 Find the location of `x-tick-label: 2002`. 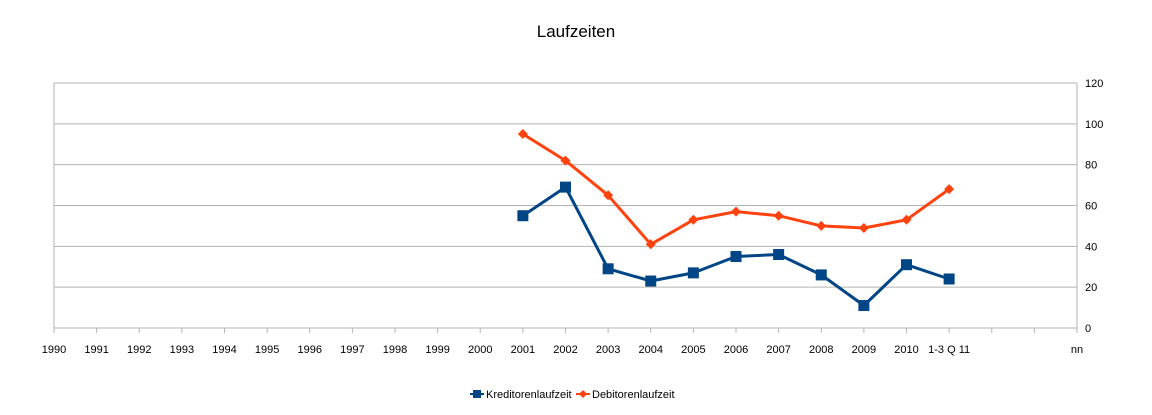

x-tick-label: 2002 is located at coordinates (565, 350).